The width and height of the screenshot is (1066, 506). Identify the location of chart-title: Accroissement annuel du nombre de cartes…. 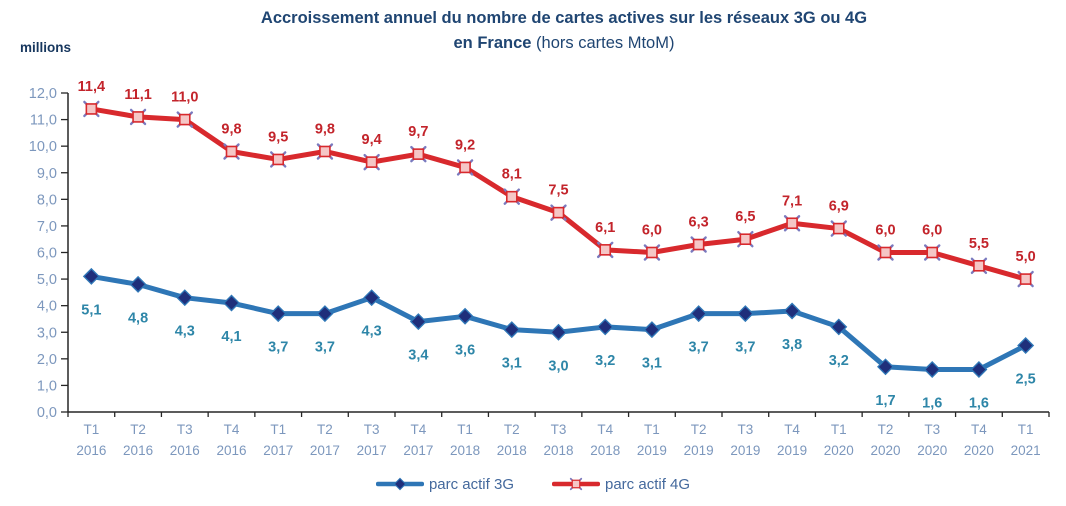
(564, 31).